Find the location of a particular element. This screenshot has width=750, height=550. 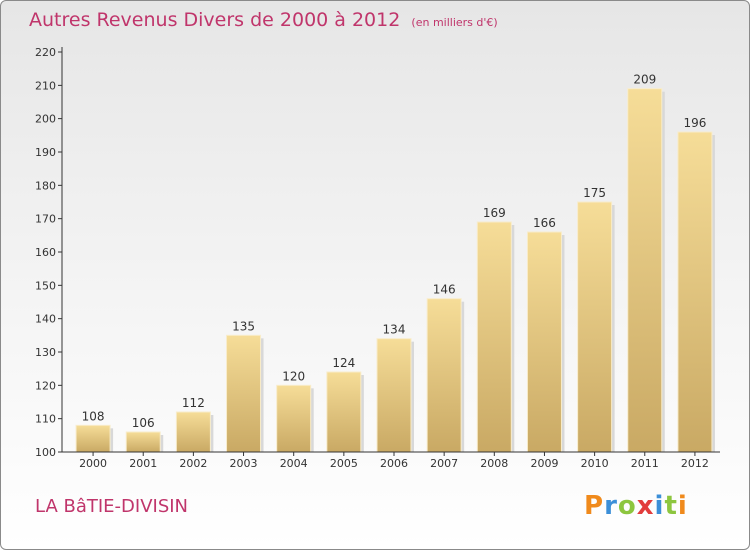

logo-letter: t is located at coordinates (671, 506).